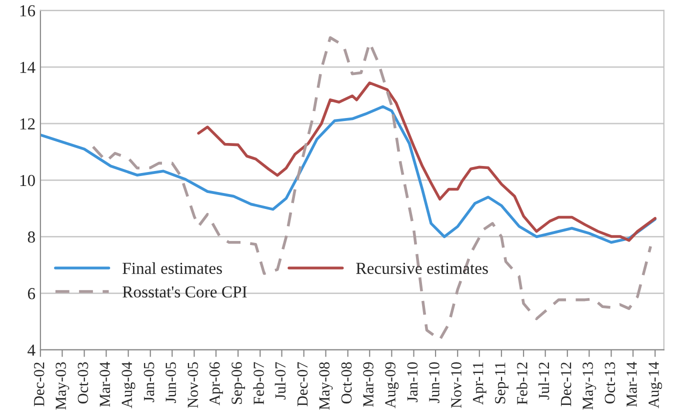  What do you see at coordinates (31, 237) in the screenshot?
I see `y-tick-label: 8` at bounding box center [31, 237].